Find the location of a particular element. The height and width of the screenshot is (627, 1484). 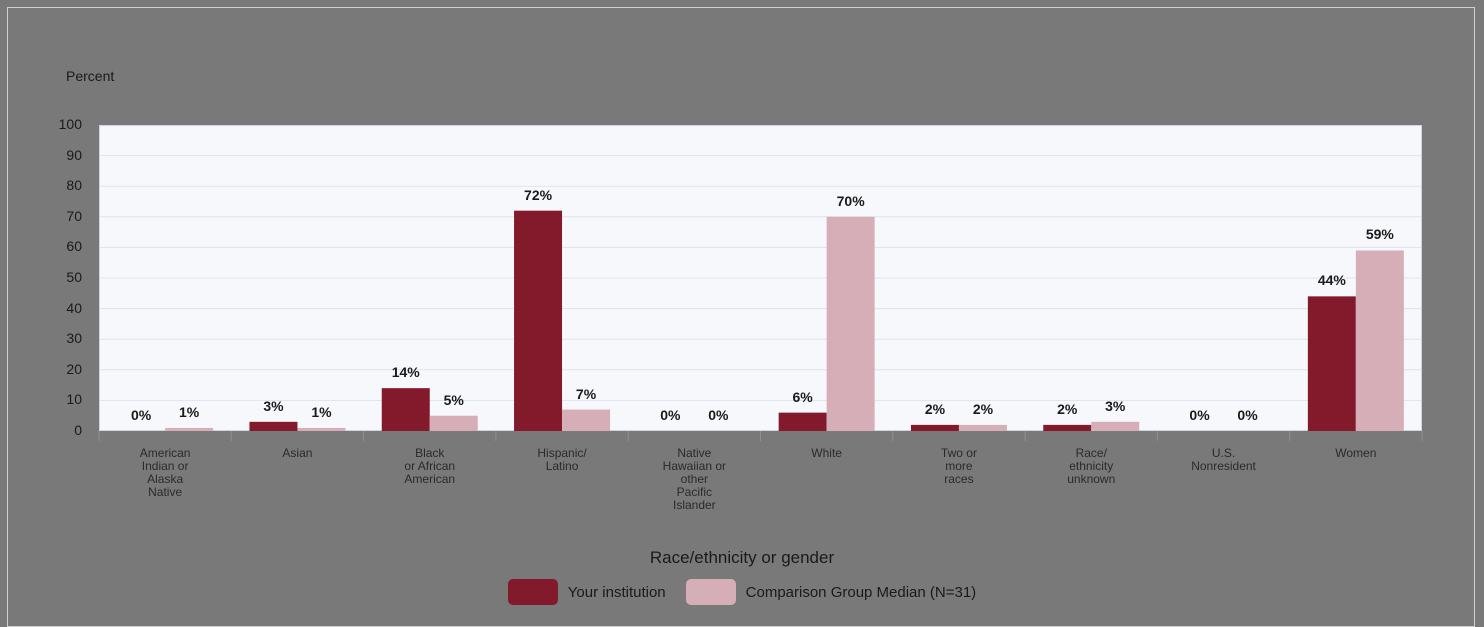

y-tick-label: 60 is located at coordinates (74, 246).